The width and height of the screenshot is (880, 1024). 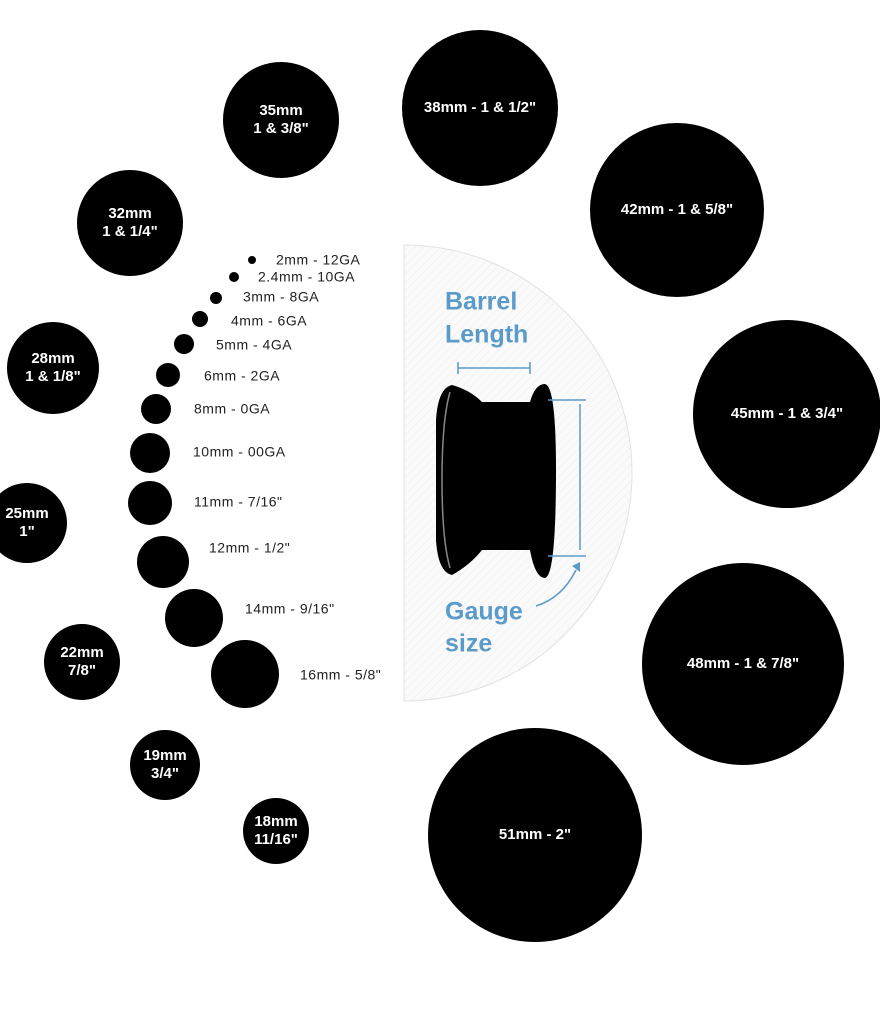 I want to click on size-label: 48mm - 1 & 7/8", so click(x=743, y=663).